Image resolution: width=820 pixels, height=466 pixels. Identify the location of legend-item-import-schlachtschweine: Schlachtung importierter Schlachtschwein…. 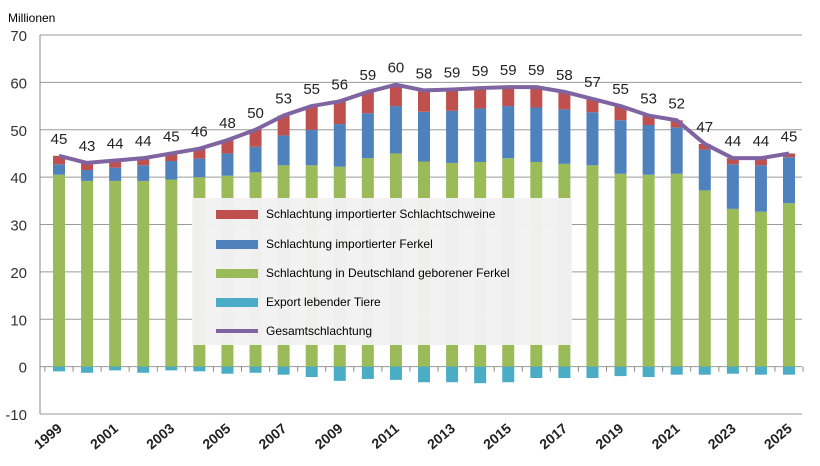
(355, 214).